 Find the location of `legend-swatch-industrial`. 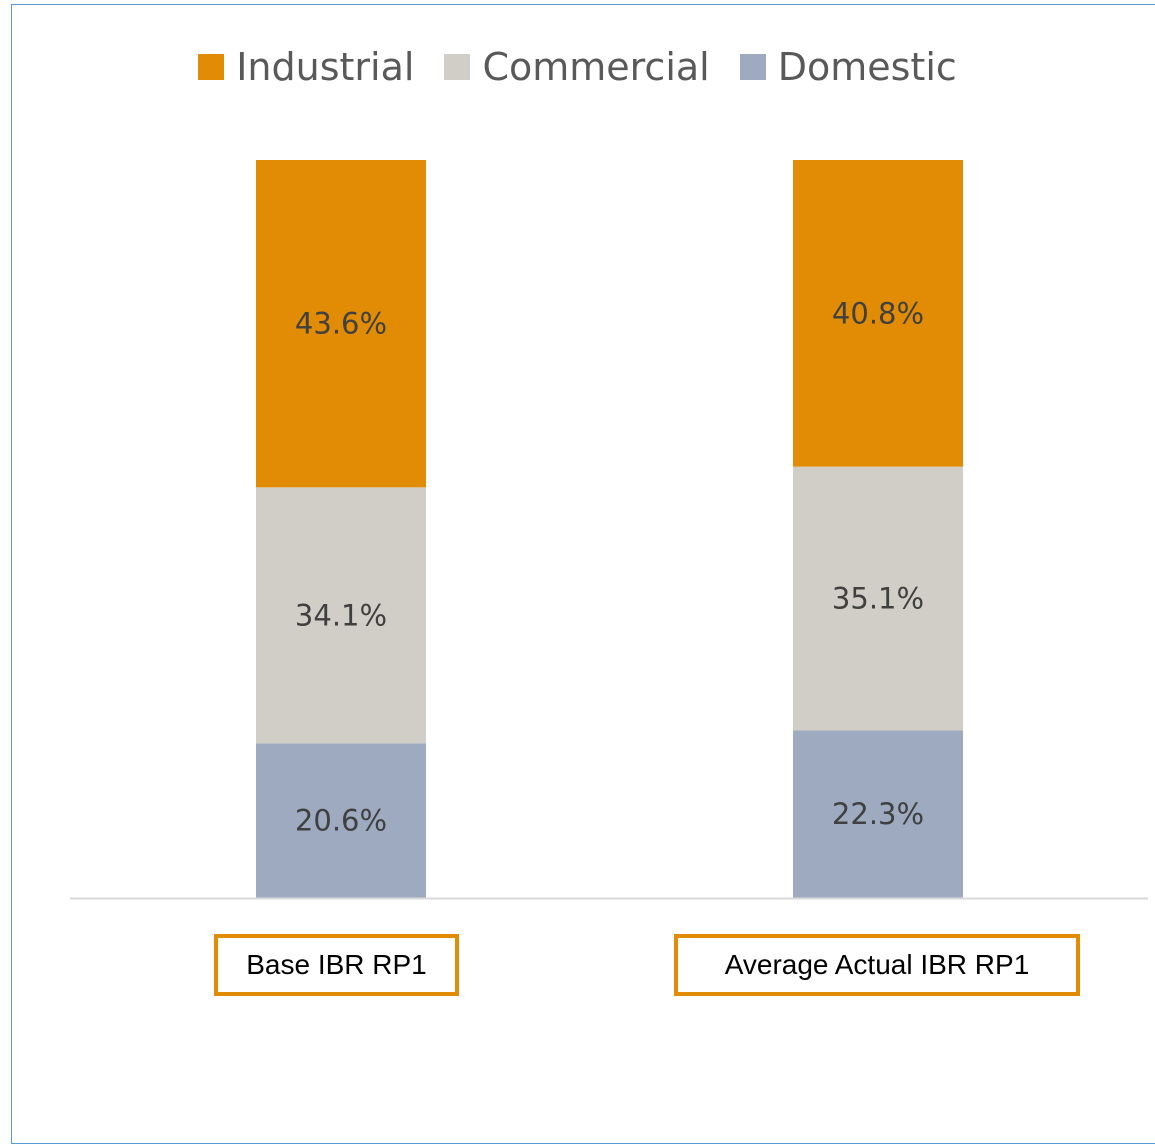

legend-swatch-industrial is located at coordinates (211, 67).